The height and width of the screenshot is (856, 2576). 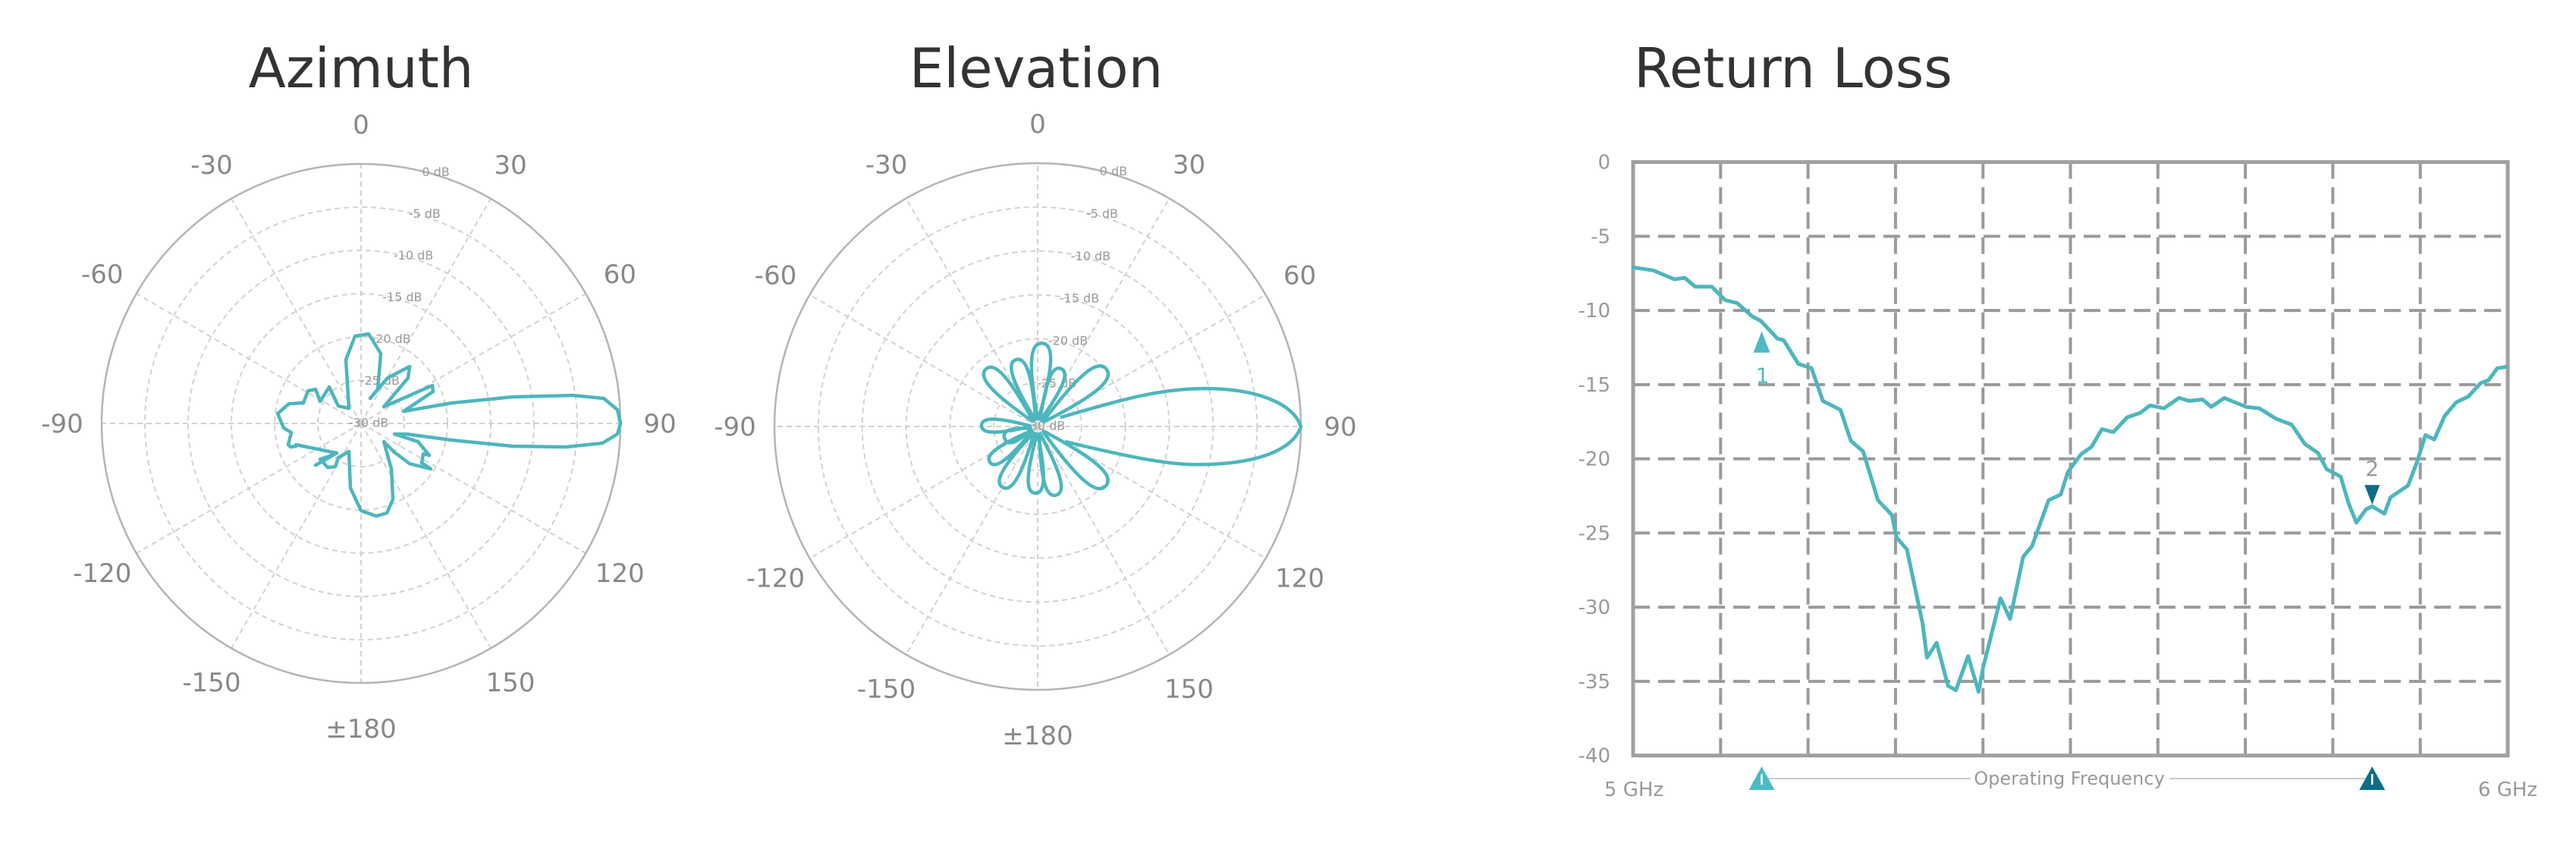 I want to click on rl-y-tick-label: -10, so click(x=1594, y=311).